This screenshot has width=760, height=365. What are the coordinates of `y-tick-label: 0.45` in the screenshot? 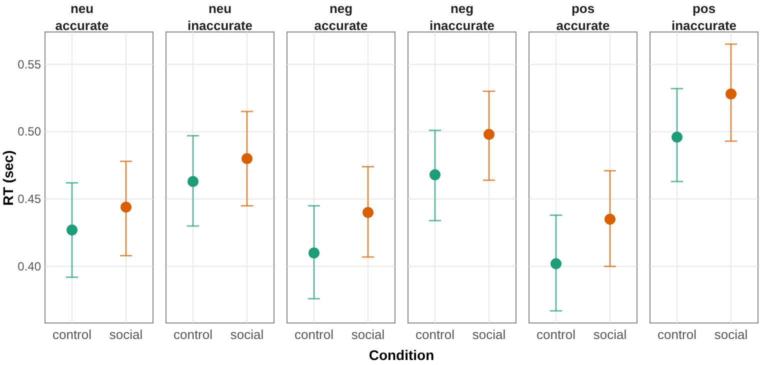 It's located at (30, 199).